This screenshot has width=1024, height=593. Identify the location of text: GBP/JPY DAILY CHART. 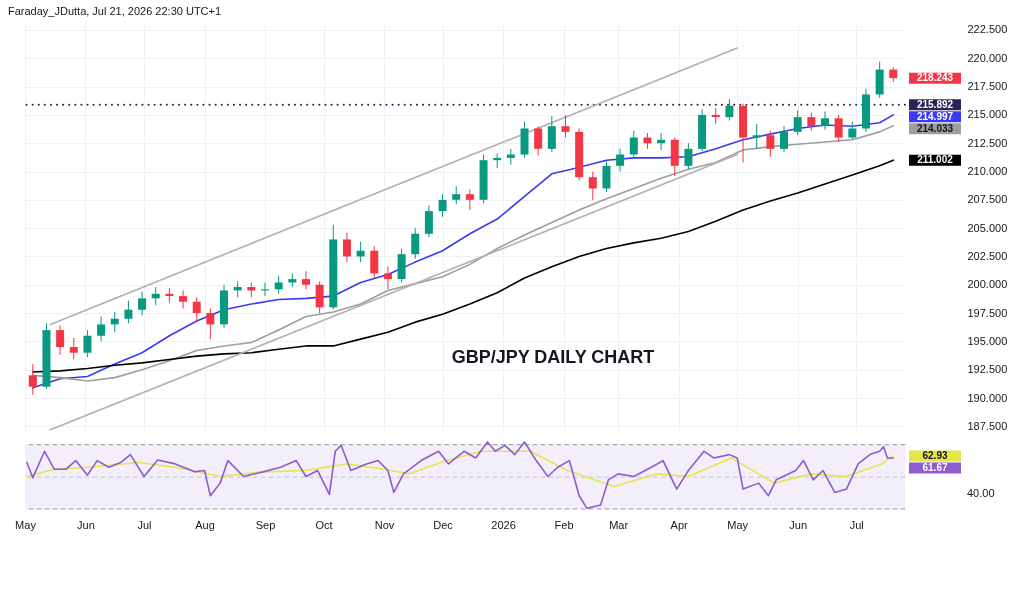
(553, 357).